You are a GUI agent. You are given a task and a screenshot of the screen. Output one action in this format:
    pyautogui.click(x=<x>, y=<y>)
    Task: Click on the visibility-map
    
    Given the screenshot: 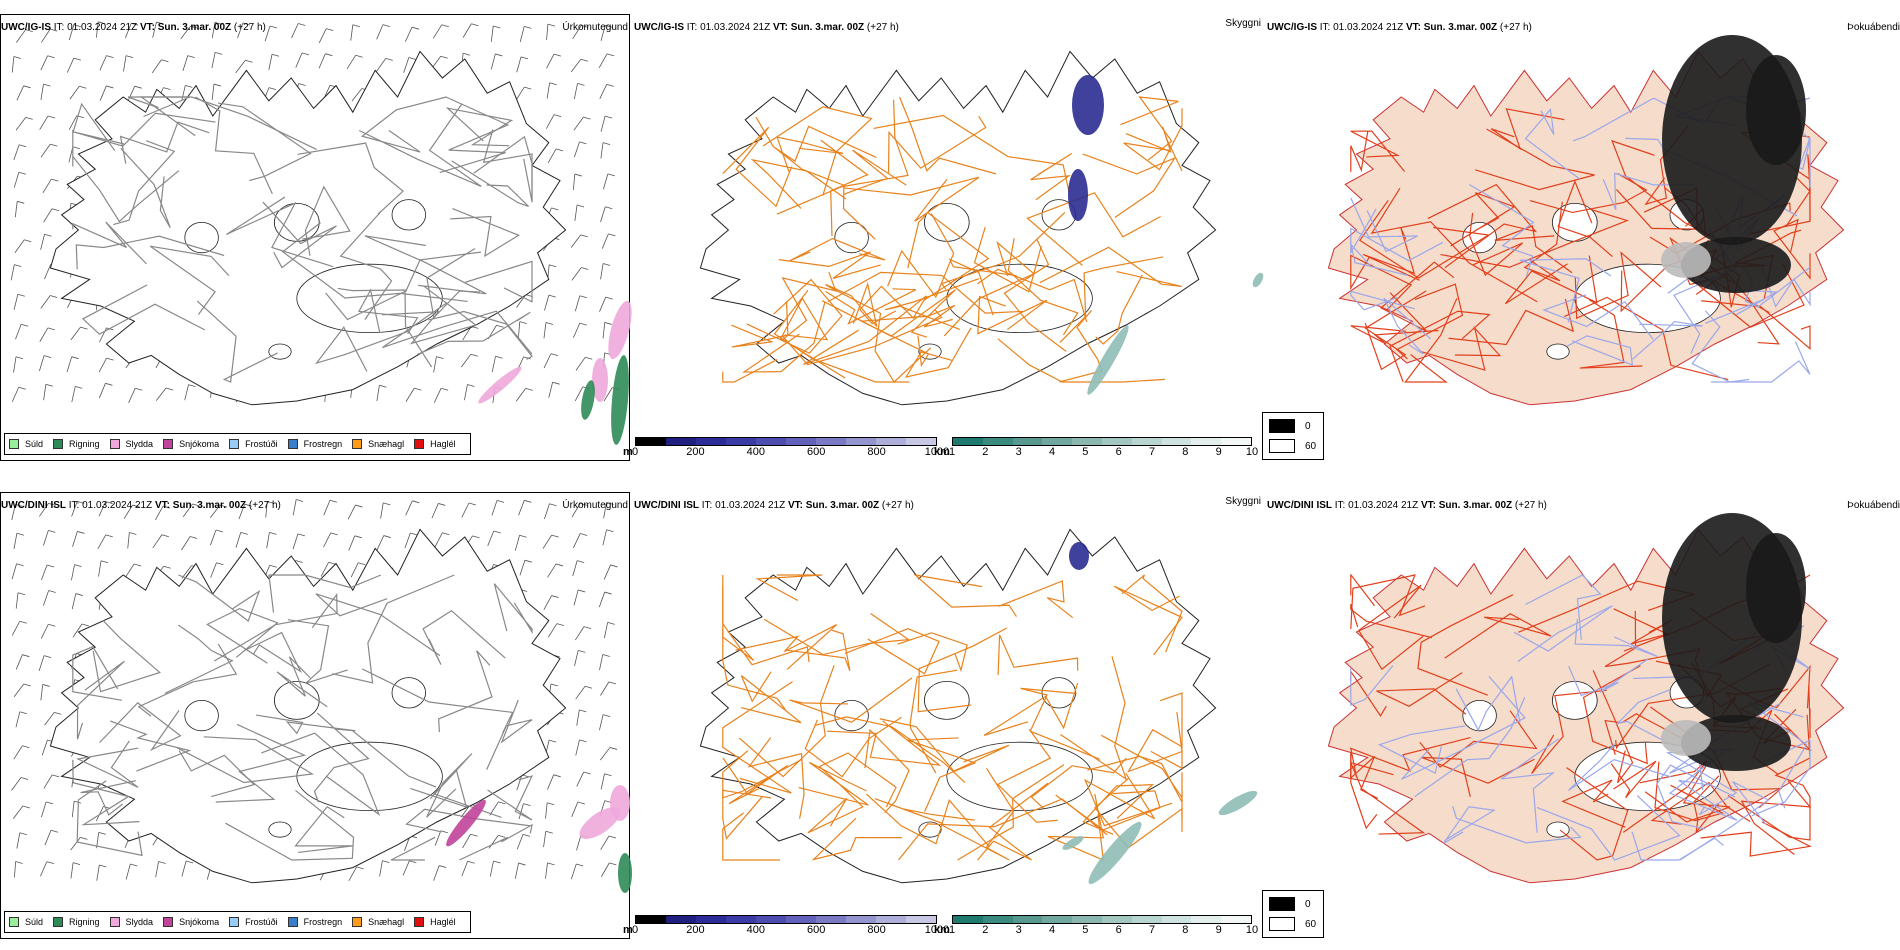 What is the action you would take?
    pyautogui.click(x=981, y=228)
    